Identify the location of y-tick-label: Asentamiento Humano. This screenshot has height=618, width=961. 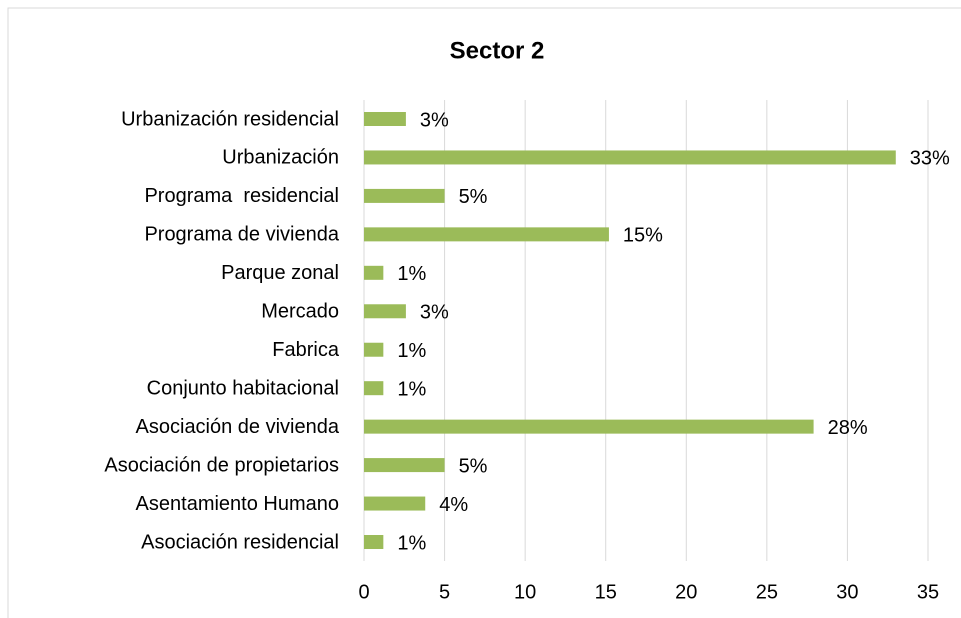
(237, 504).